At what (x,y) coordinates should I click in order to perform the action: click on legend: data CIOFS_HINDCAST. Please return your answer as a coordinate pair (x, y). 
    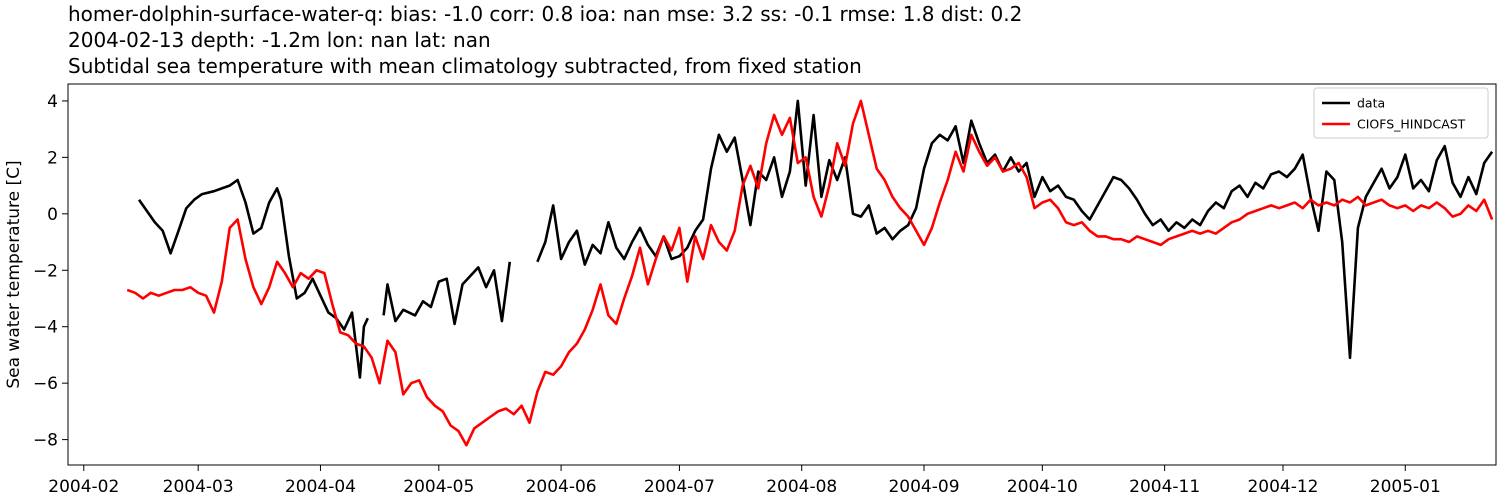
    Looking at the image, I should click on (1401, 113).